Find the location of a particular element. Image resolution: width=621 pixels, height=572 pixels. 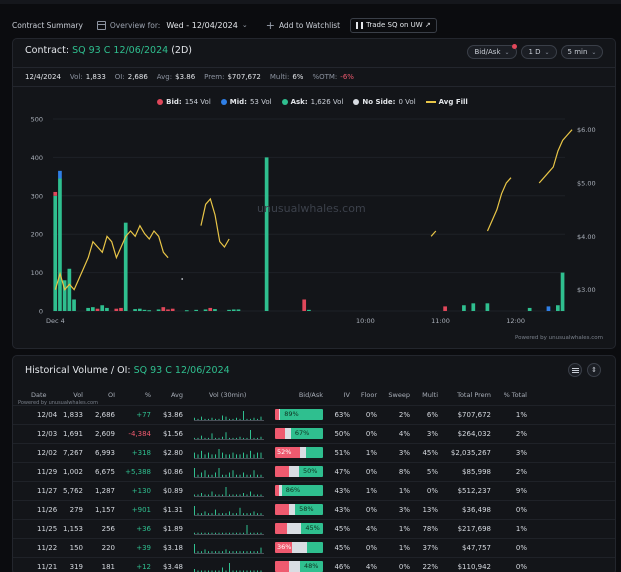

add-to-watchlist-button: Add to Watchlist is located at coordinates (309, 25).